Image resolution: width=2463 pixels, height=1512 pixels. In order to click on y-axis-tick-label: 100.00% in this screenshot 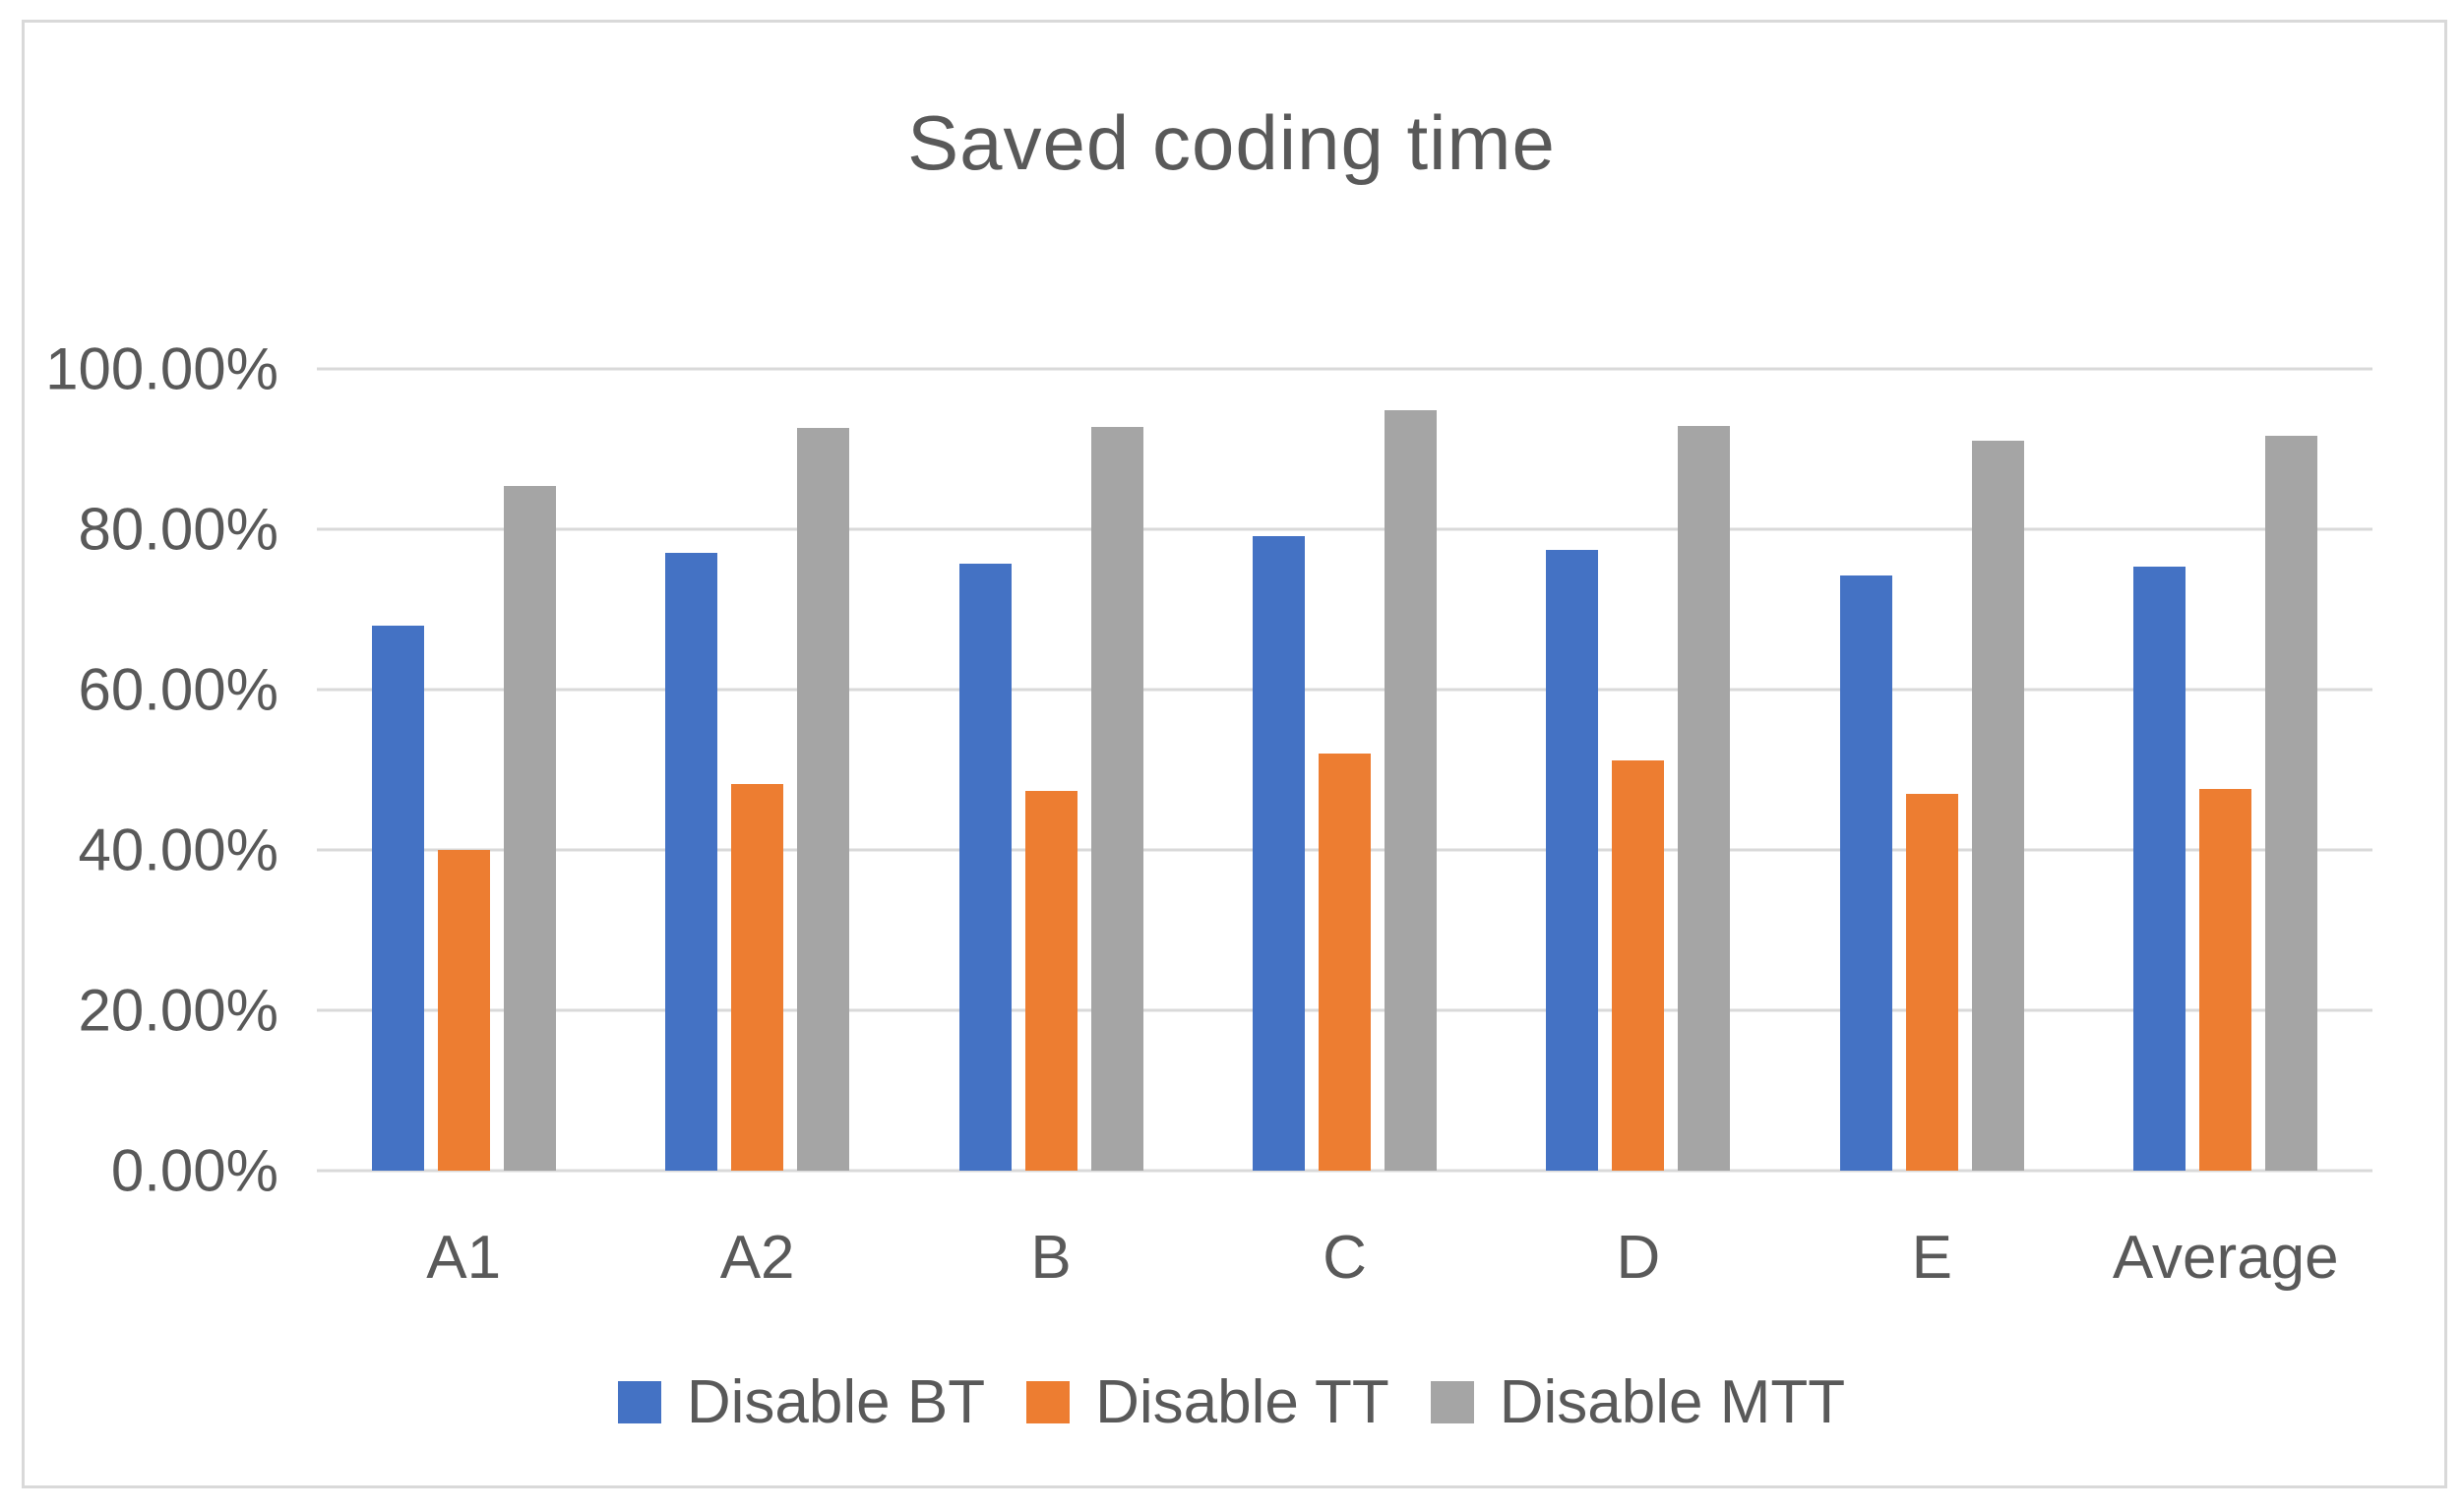, I will do `click(161, 369)`.